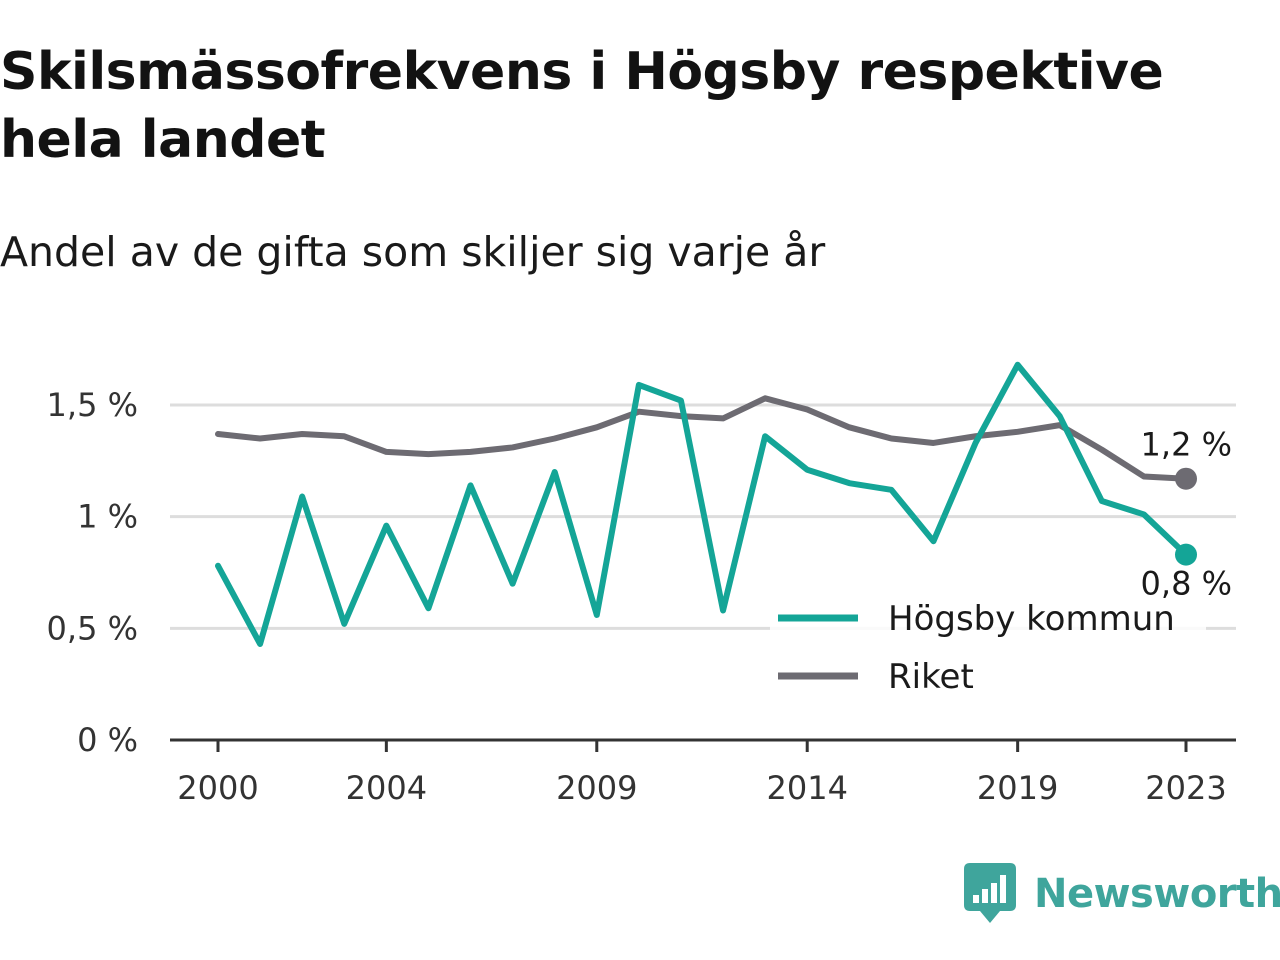 This screenshot has height=960, width=1280. What do you see at coordinates (1186, 514) in the screenshot?
I see `end-labels: 1,2 % 0,8 %` at bounding box center [1186, 514].